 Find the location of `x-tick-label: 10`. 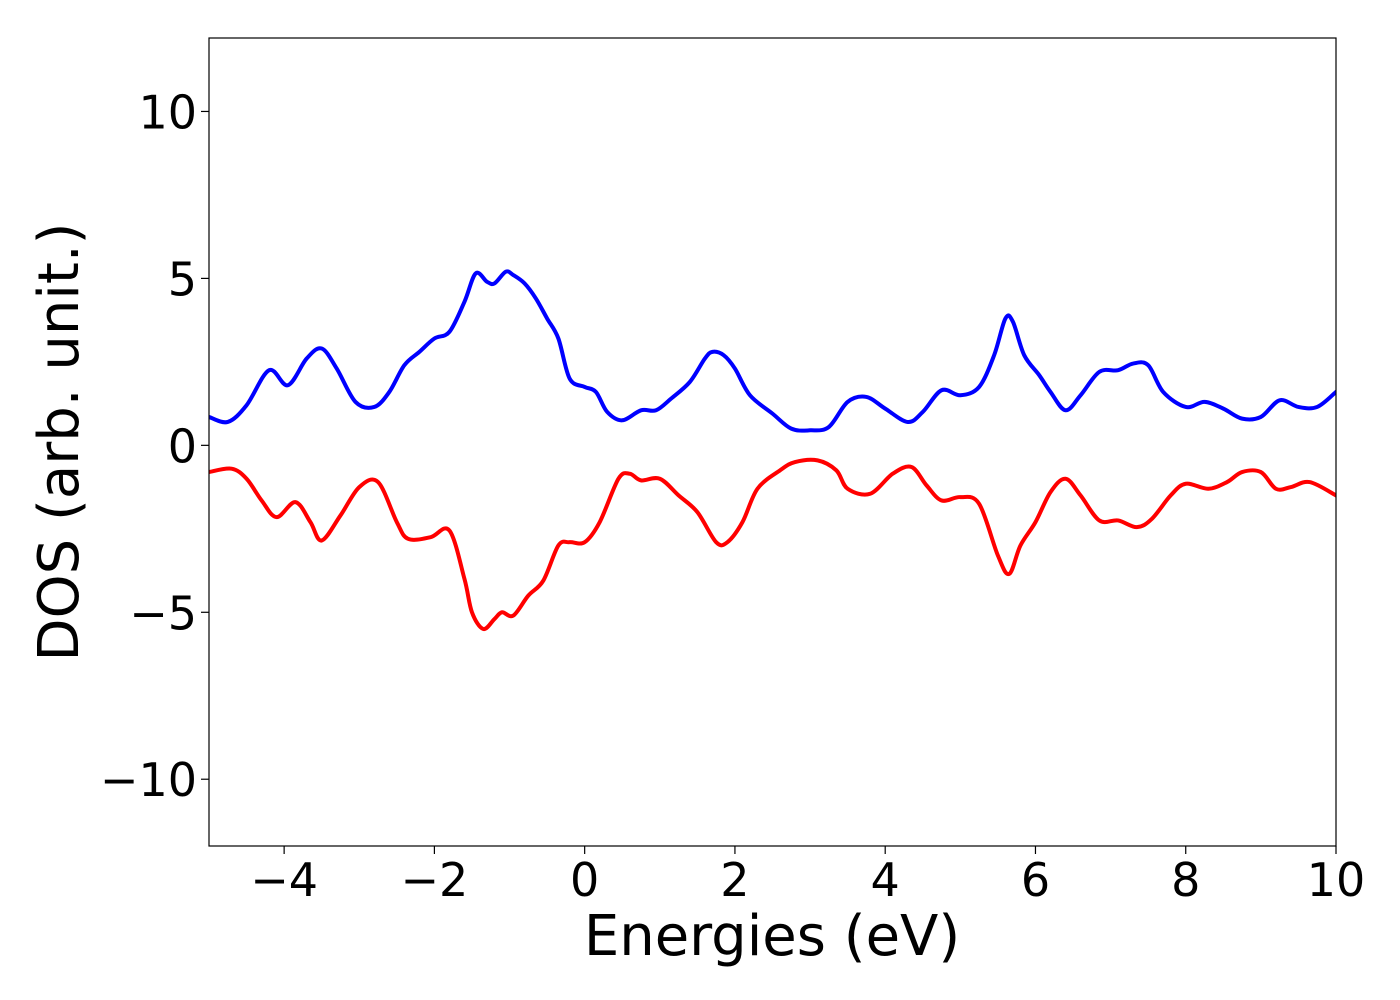

x-tick-label: 10 is located at coordinates (1336, 880).